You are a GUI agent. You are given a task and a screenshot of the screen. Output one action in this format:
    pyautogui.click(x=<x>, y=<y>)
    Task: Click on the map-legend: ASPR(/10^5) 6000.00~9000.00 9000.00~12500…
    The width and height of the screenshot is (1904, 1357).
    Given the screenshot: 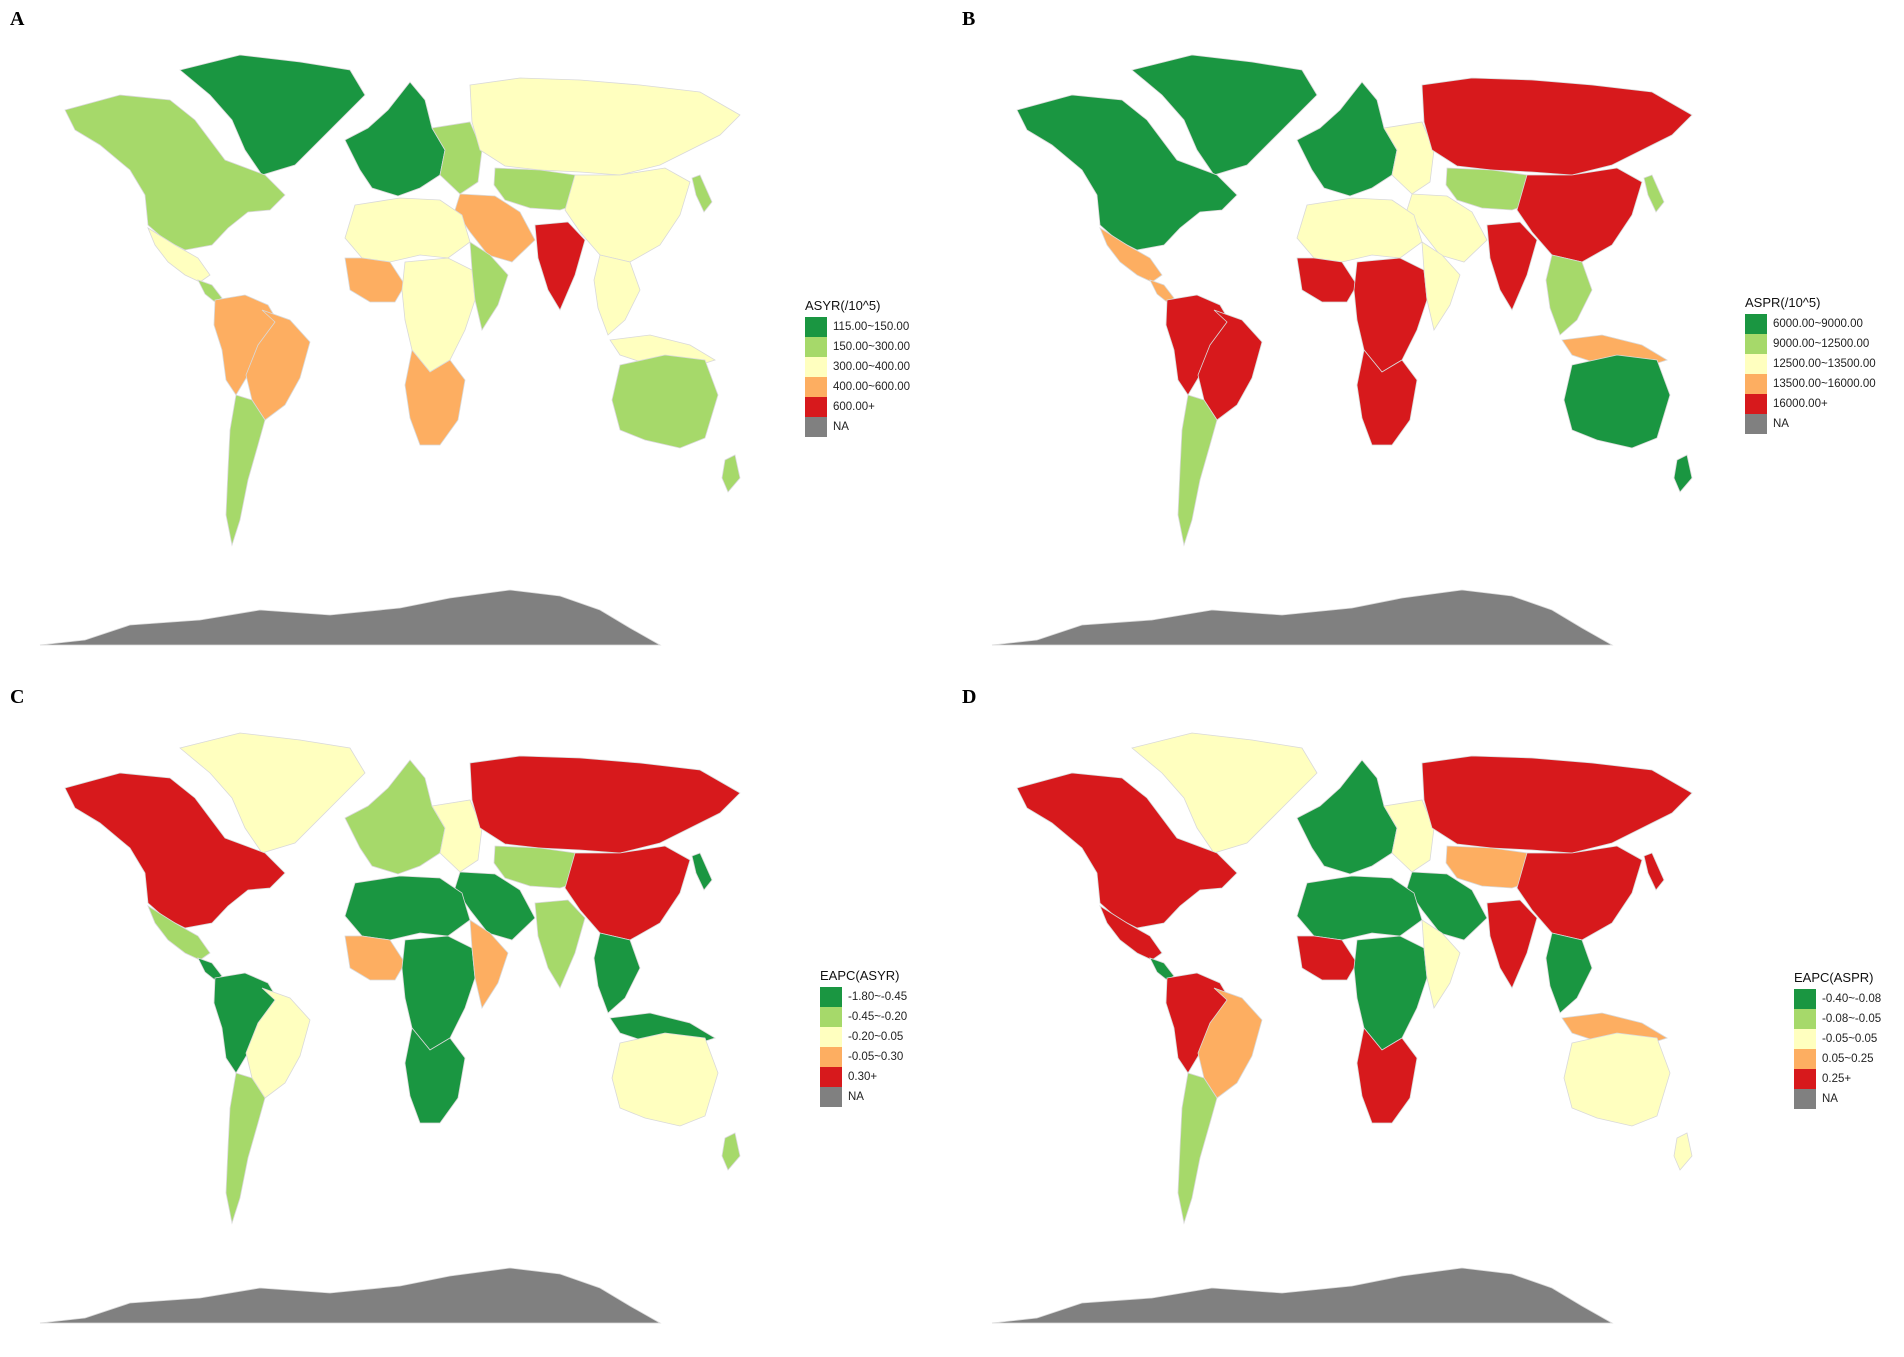 What is the action you would take?
    pyautogui.click(x=1810, y=364)
    